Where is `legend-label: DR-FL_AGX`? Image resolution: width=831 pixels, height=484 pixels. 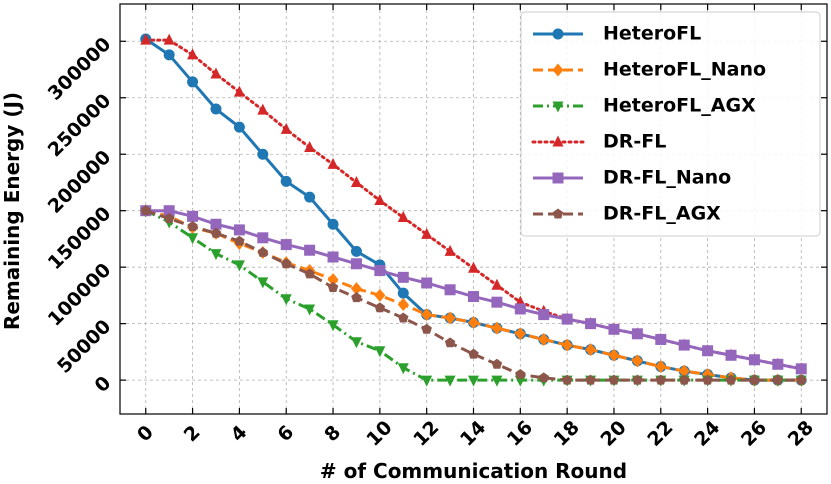
legend-label: DR-FL_AGX is located at coordinates (662, 214).